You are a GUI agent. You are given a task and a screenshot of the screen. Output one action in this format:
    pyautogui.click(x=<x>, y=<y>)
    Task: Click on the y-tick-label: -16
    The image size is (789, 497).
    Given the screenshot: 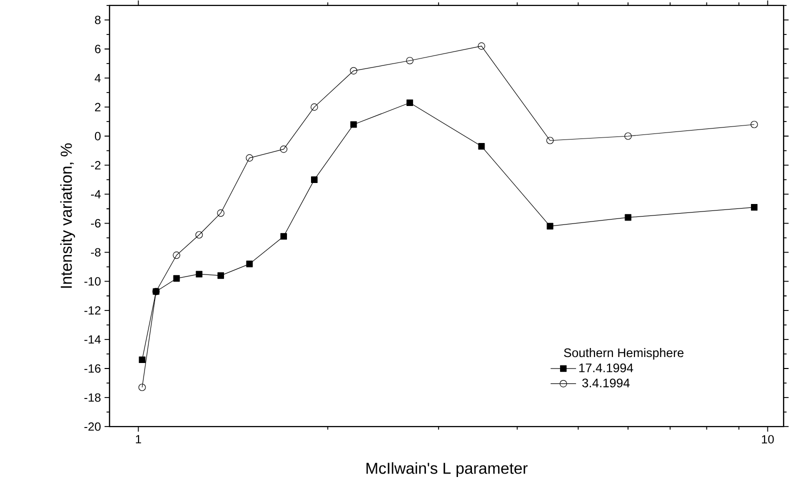 What is the action you would take?
    pyautogui.click(x=92, y=368)
    